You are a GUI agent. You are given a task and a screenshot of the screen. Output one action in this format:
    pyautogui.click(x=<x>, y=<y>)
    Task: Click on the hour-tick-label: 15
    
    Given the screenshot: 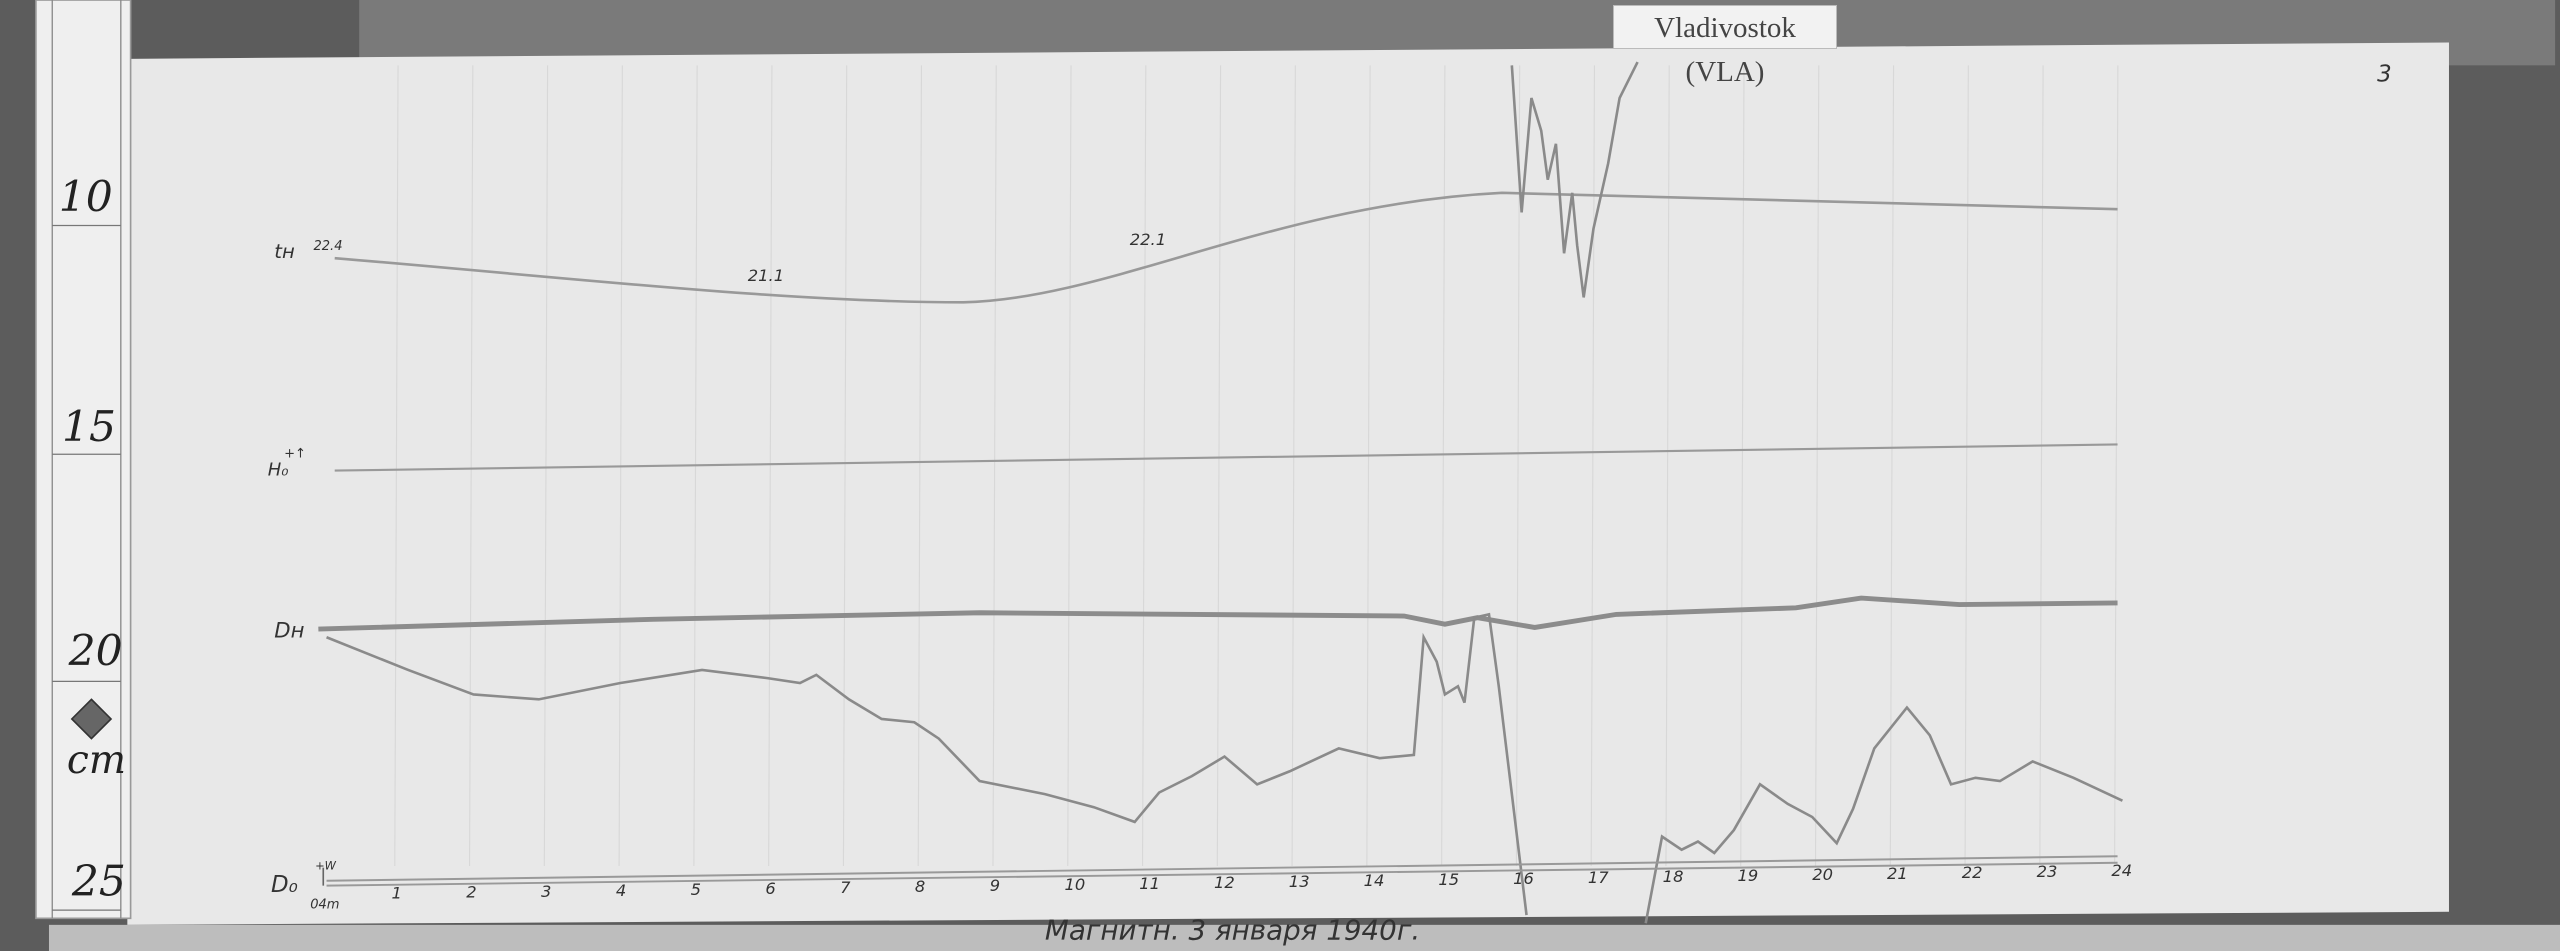 What is the action you would take?
    pyautogui.click(x=1448, y=879)
    